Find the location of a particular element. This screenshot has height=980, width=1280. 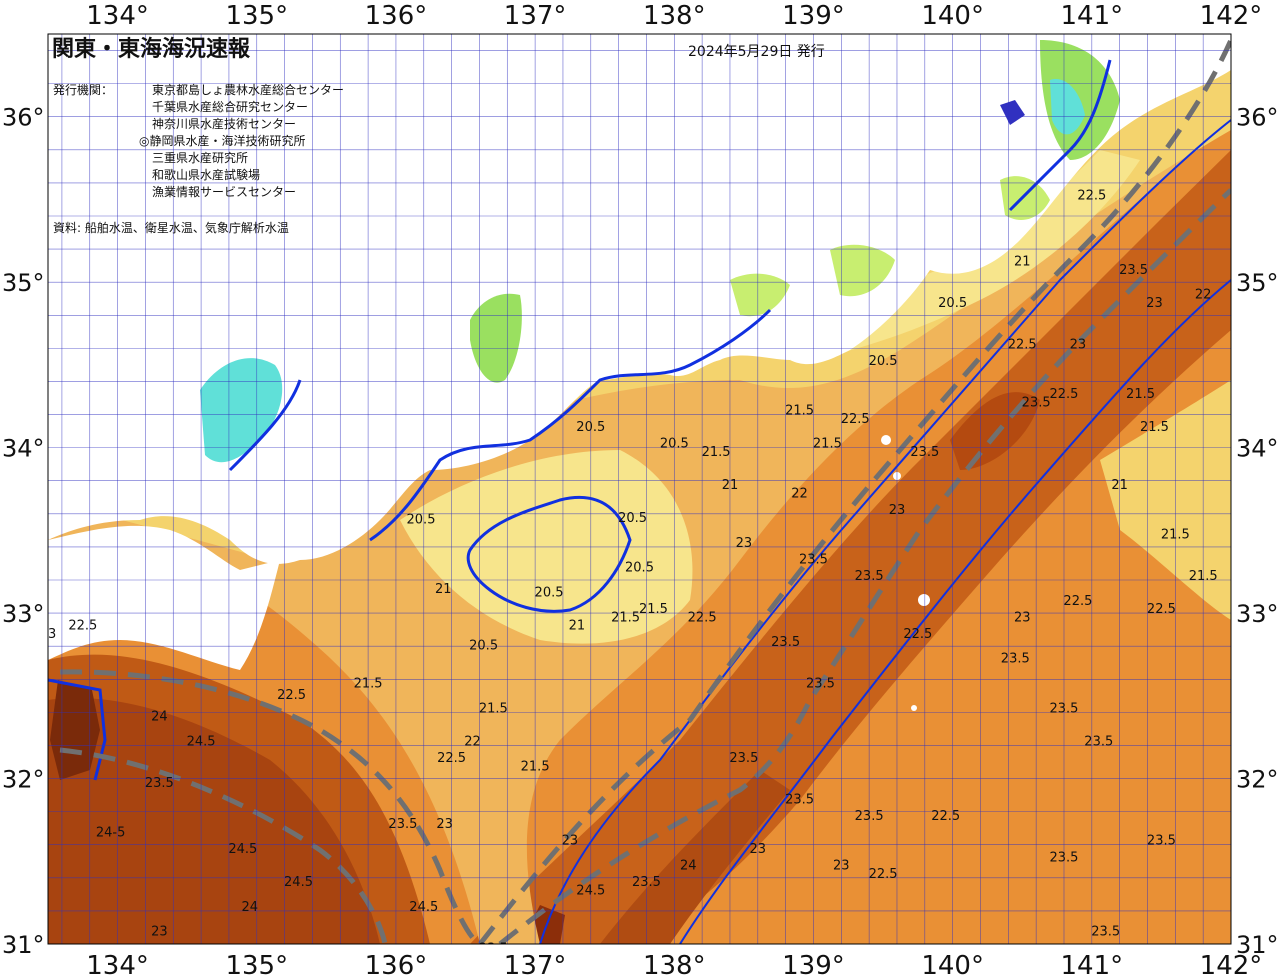

tokyo-bay-inner is located at coordinates (1067, 107).